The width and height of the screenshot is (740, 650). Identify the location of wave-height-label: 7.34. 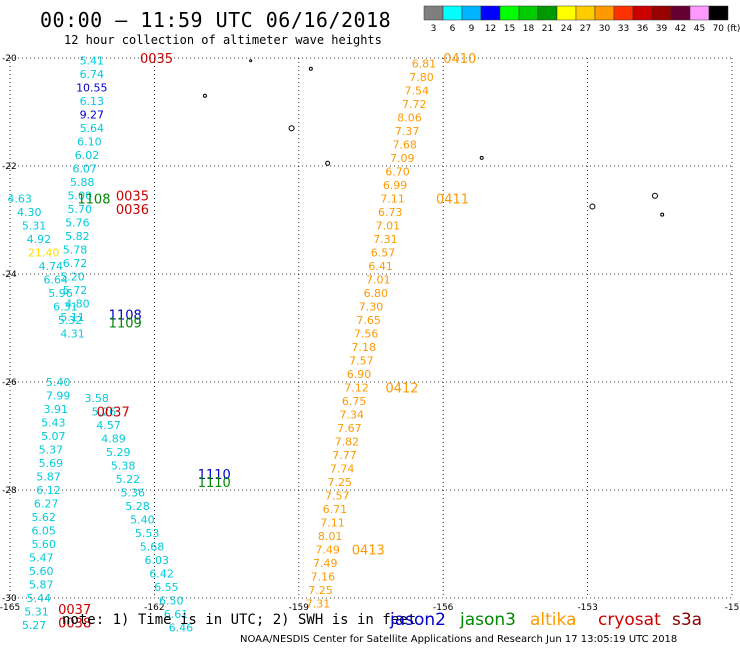
(351, 414).